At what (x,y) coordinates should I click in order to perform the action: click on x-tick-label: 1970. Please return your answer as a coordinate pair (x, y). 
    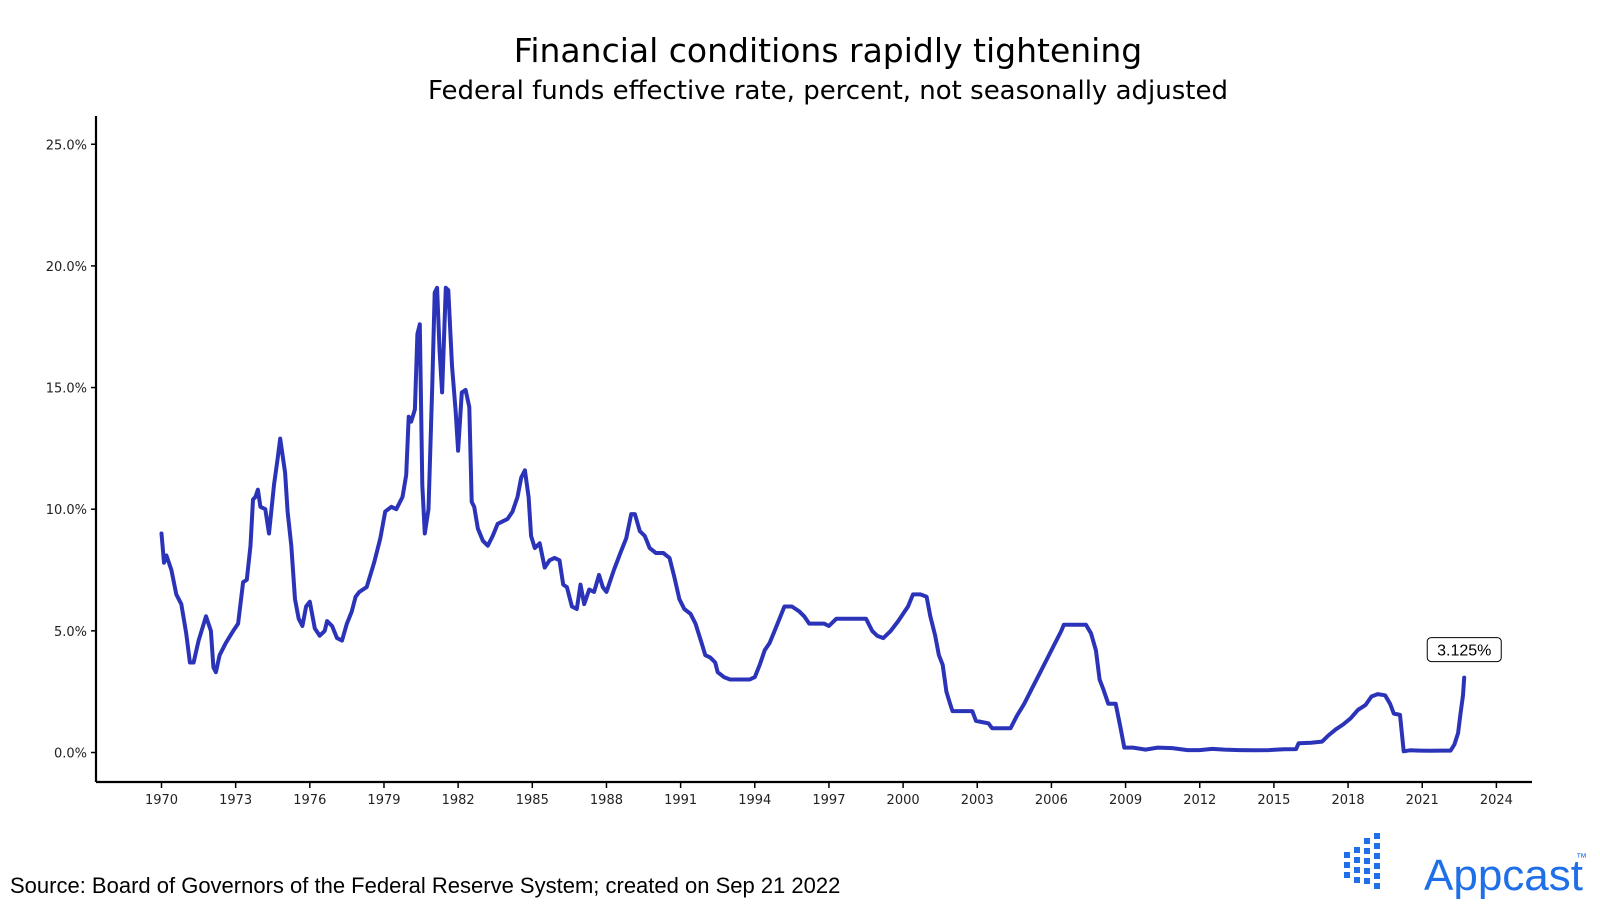
    Looking at the image, I should click on (161, 800).